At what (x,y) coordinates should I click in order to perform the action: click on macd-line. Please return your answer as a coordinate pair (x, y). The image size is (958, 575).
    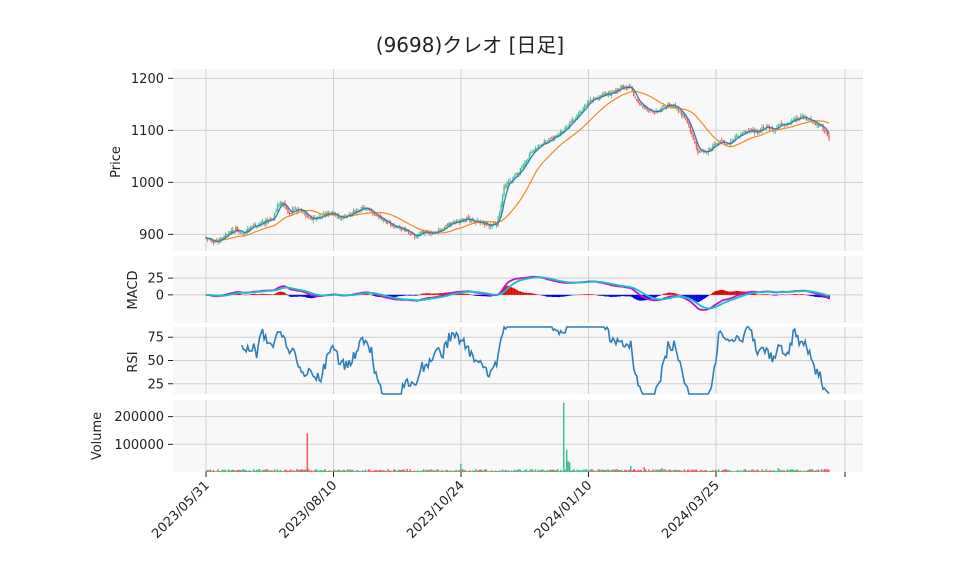
    Looking at the image, I should click on (517, 293).